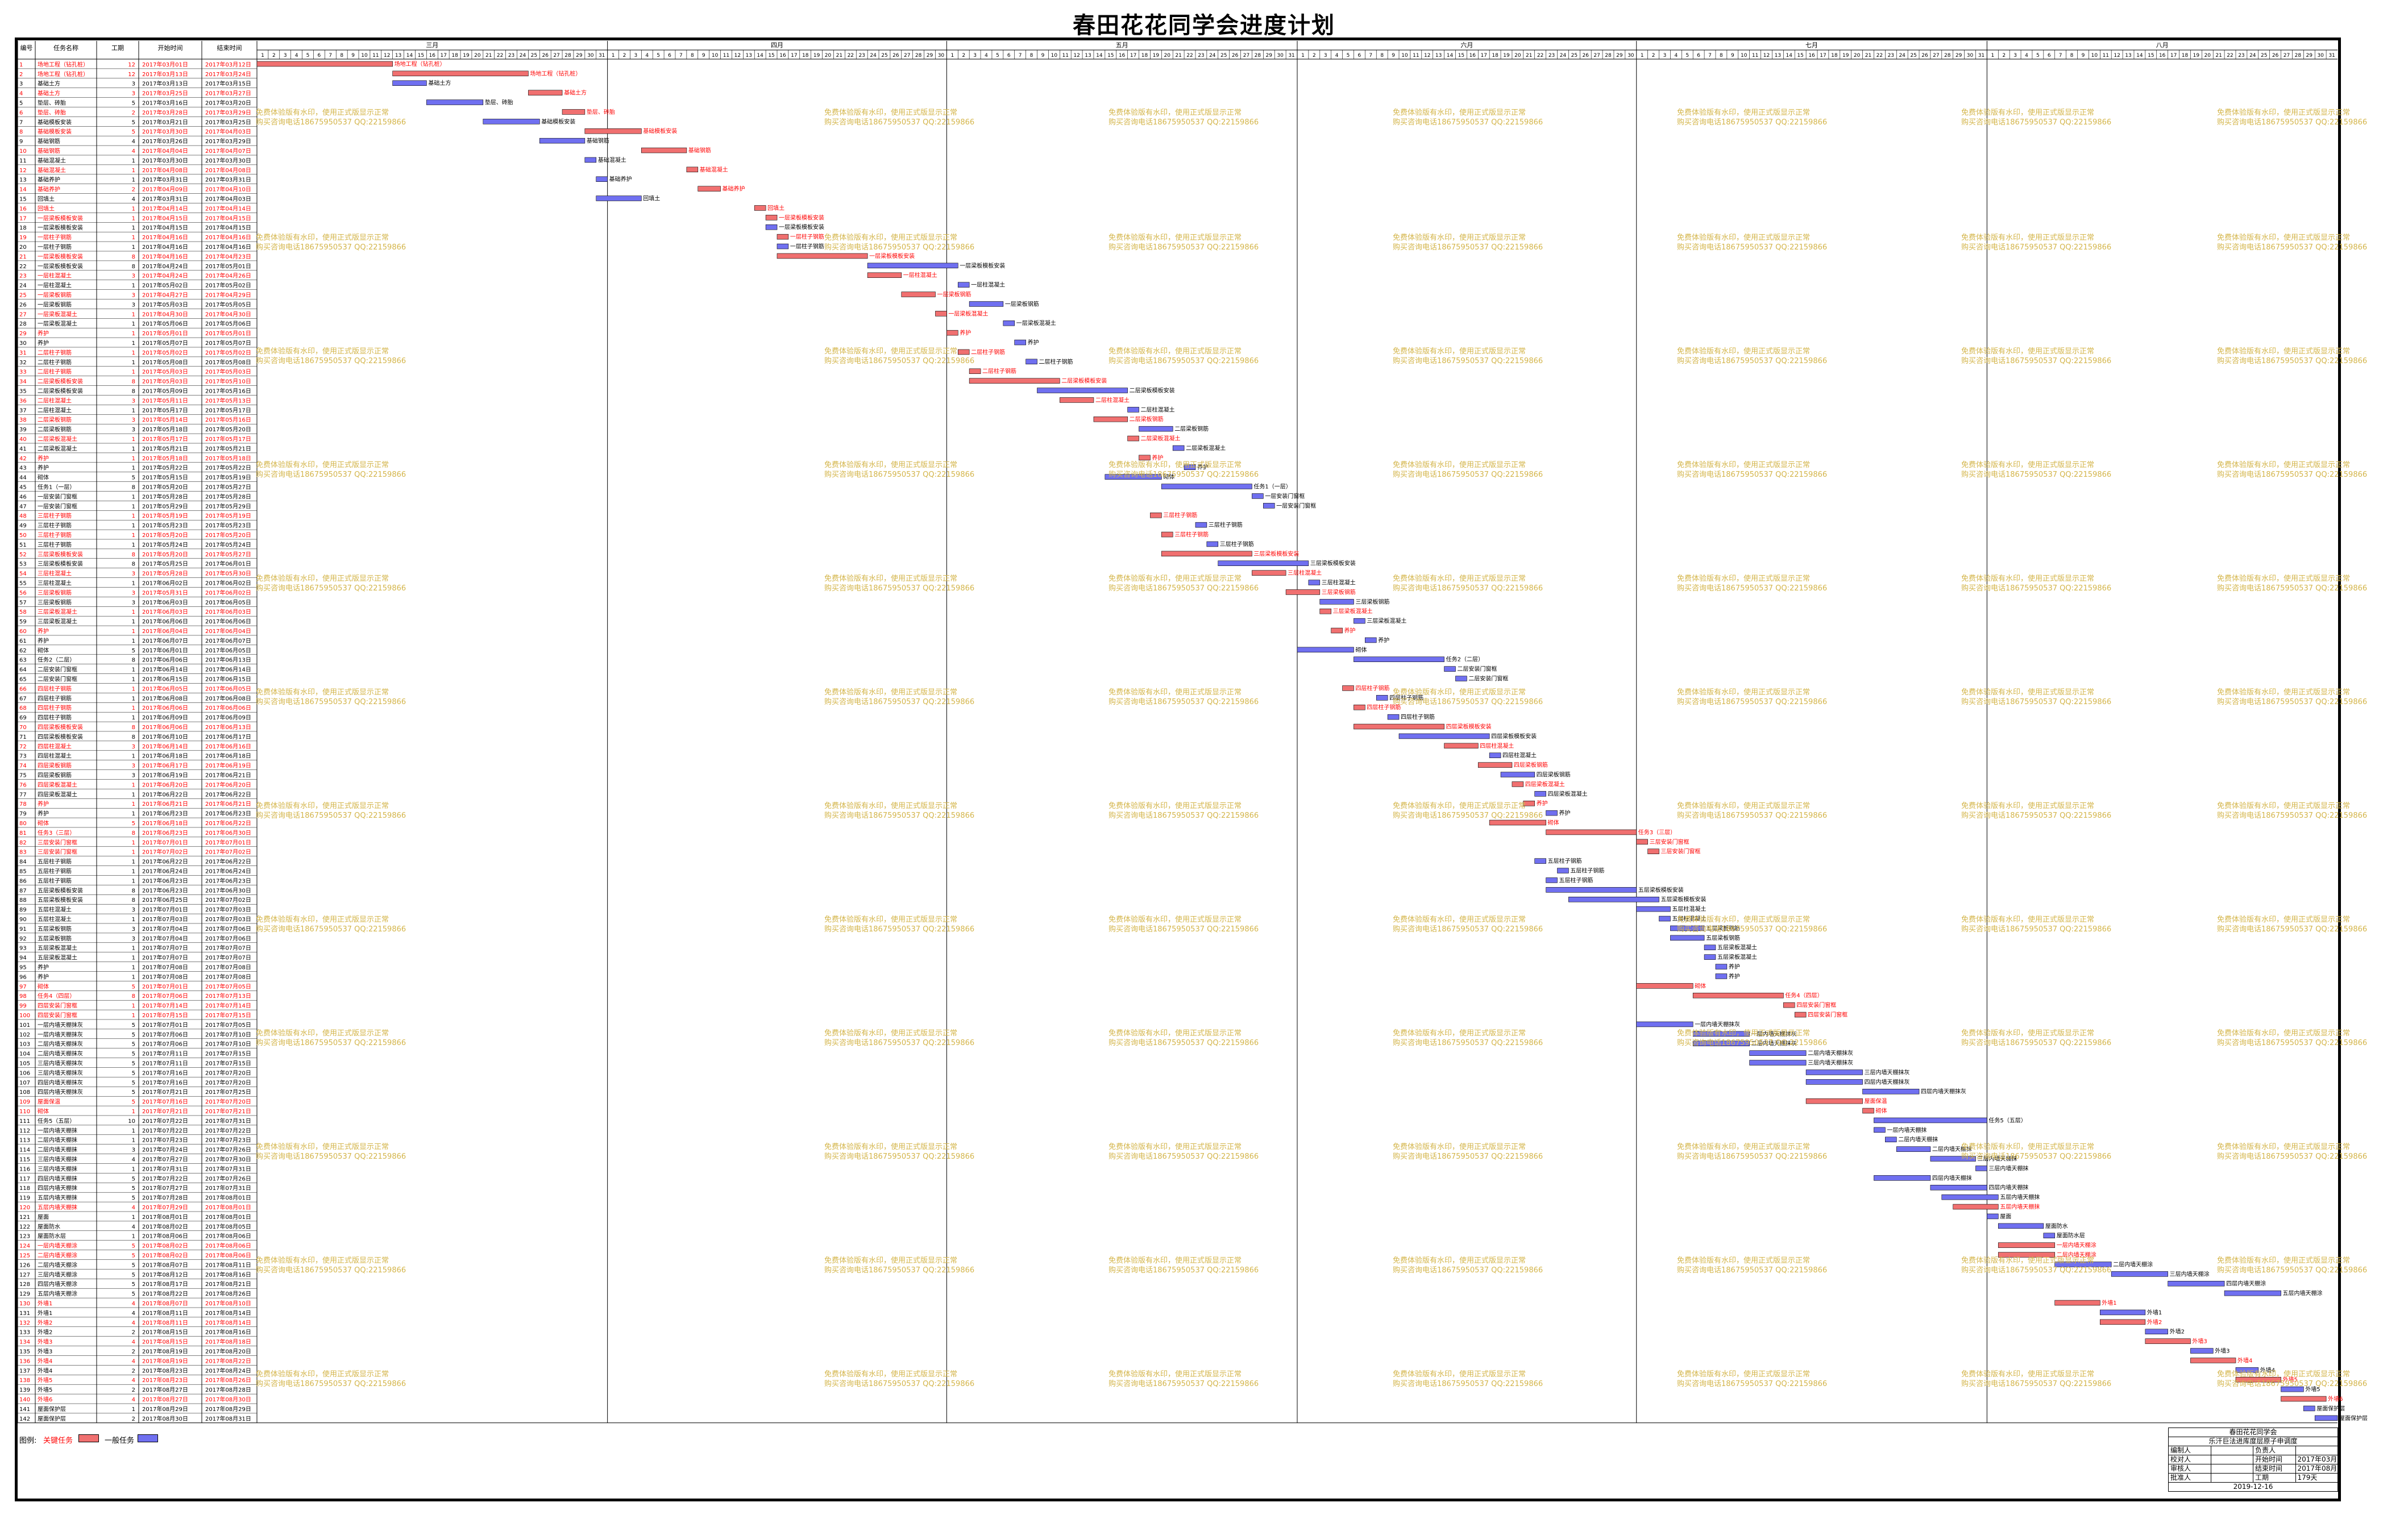 The width and height of the screenshot is (2408, 1519). Describe the element at coordinates (23, 862) in the screenshot. I see `task-id: 84` at that location.